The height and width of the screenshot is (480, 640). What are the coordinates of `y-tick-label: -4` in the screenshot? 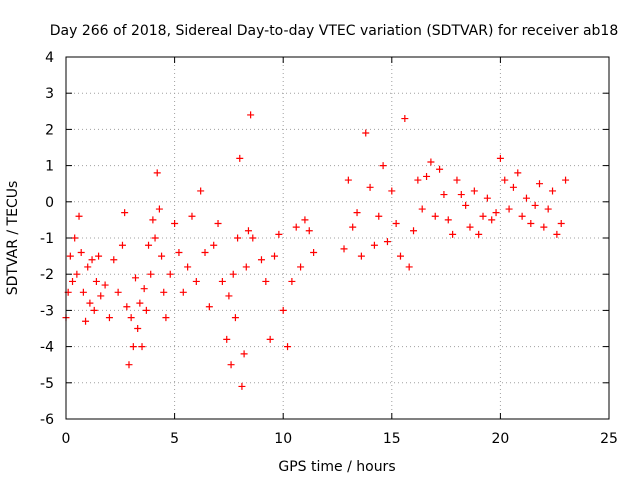 It's located at (47, 348).